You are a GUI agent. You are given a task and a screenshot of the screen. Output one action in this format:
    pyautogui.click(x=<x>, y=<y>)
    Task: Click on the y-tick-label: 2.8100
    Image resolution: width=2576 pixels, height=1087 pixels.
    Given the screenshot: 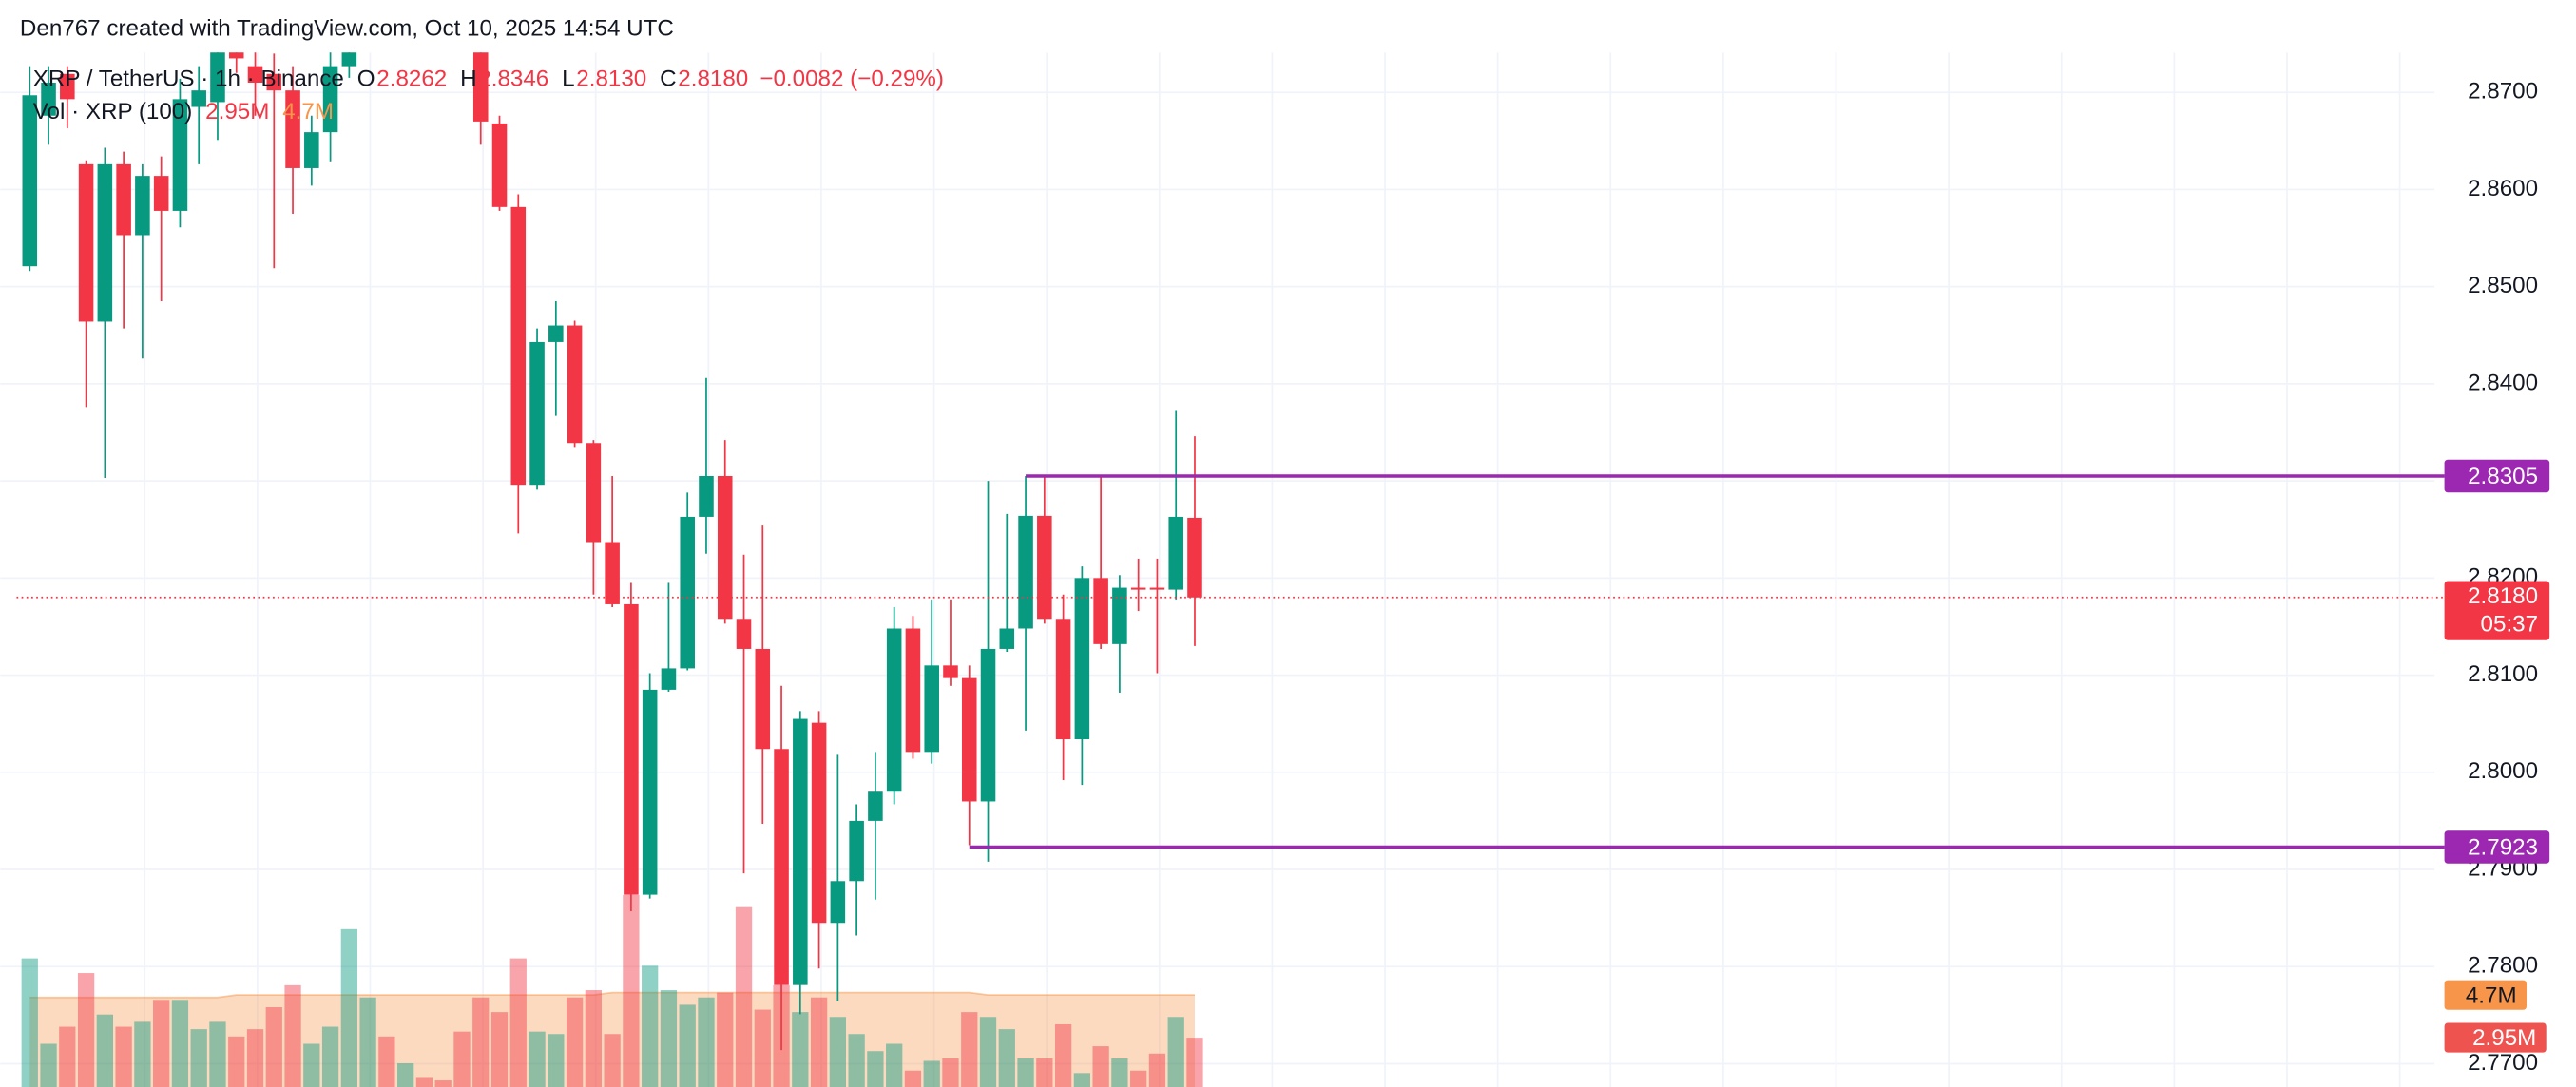 What is the action you would take?
    pyautogui.click(x=2503, y=674)
    